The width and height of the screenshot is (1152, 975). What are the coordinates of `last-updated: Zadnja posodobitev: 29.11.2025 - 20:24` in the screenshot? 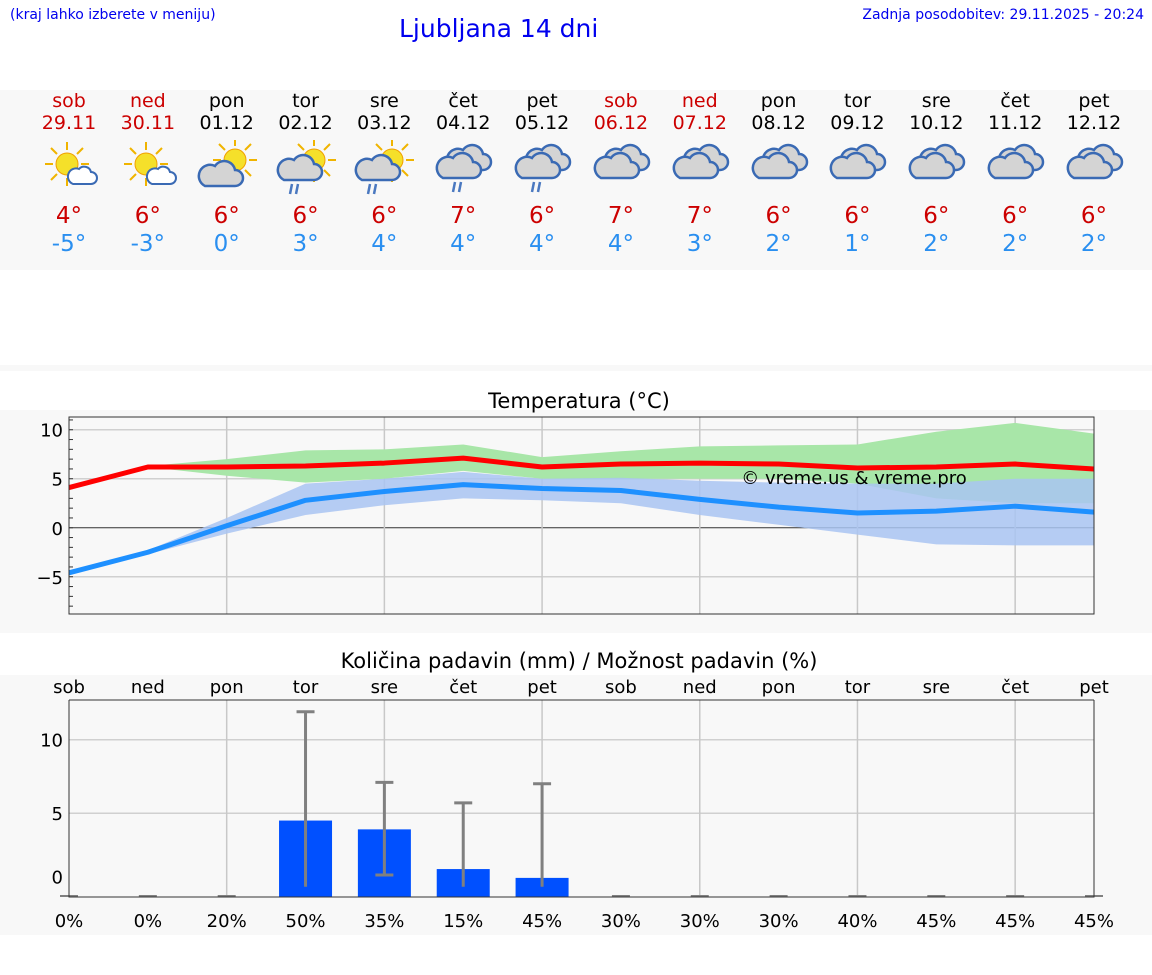 It's located at (1003, 15).